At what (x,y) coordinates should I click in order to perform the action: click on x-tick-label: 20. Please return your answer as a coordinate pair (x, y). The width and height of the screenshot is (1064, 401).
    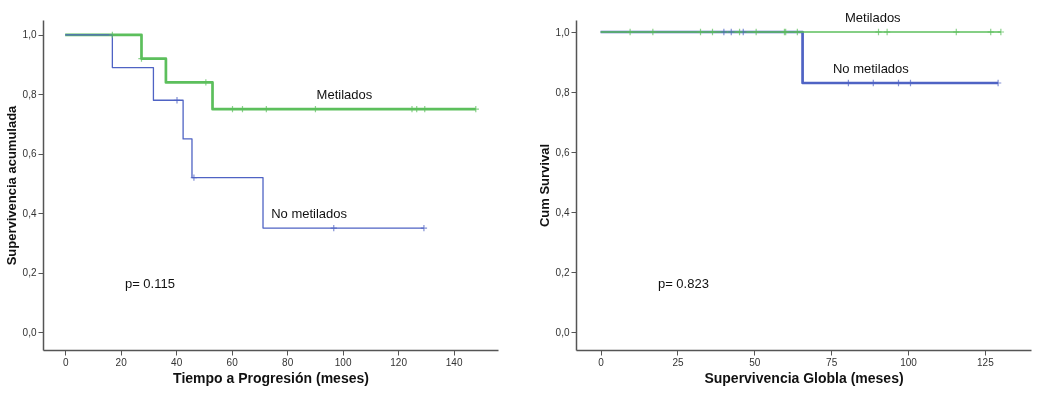
    Looking at the image, I should click on (121, 362).